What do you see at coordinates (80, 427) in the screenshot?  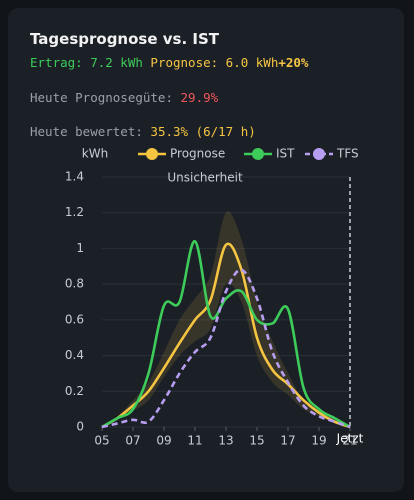 I see `y-tick-label: 0` at bounding box center [80, 427].